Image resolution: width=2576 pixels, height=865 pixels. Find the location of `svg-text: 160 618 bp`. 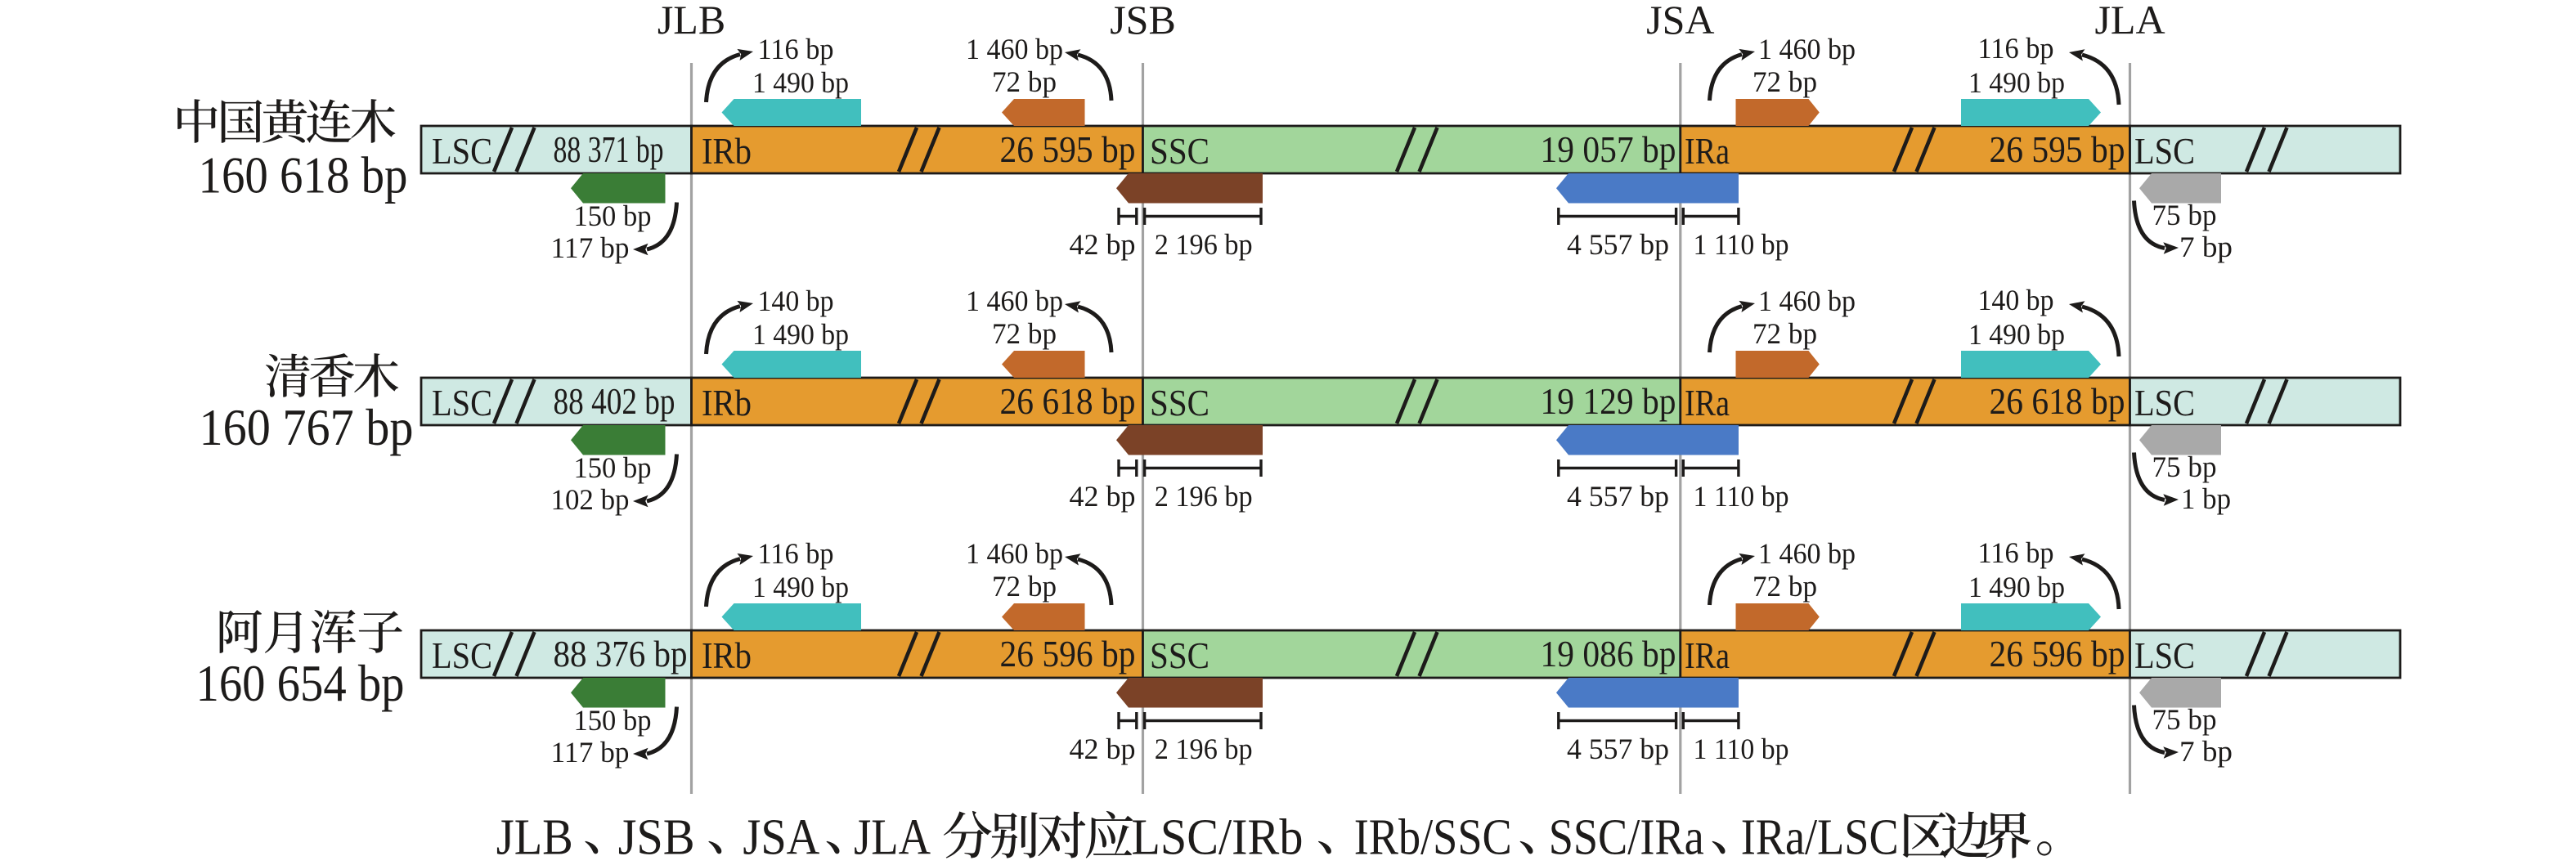

svg-text: 160 618 bp is located at coordinates (304, 175).